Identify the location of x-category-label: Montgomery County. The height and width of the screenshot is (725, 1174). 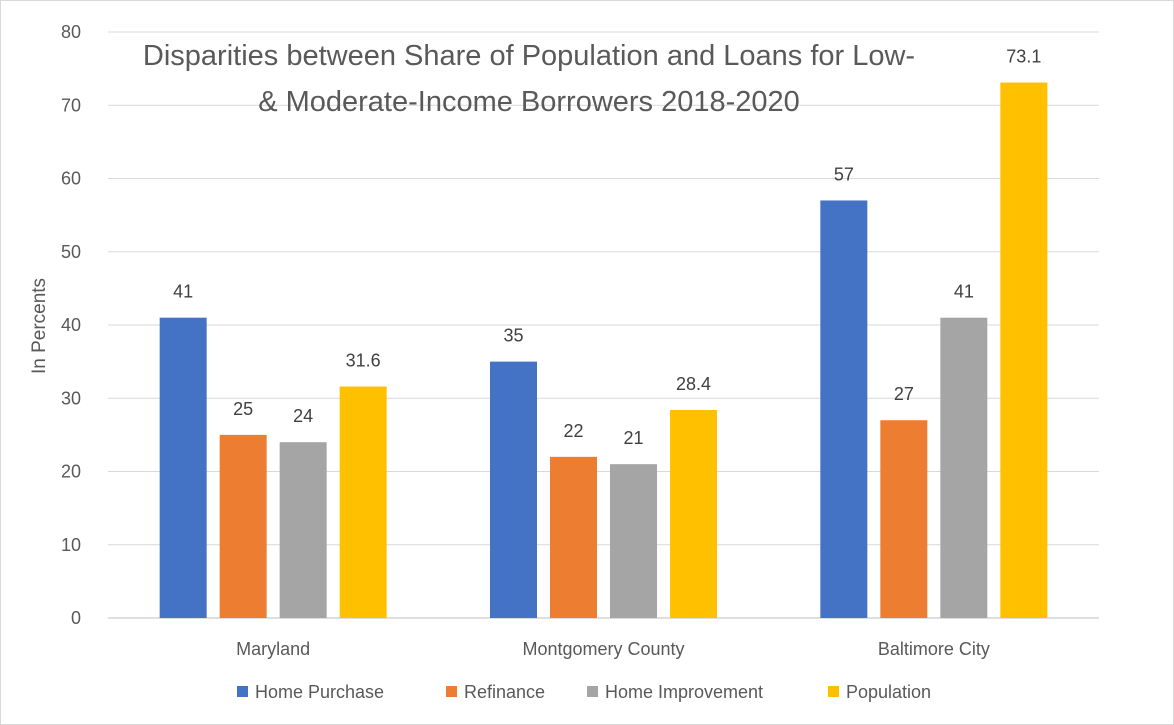
(603, 649).